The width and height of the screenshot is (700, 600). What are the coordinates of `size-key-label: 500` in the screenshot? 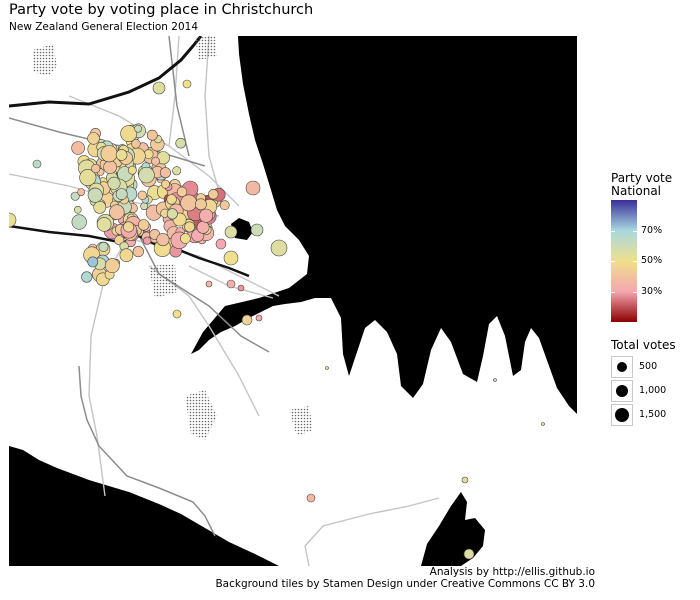 It's located at (648, 366).